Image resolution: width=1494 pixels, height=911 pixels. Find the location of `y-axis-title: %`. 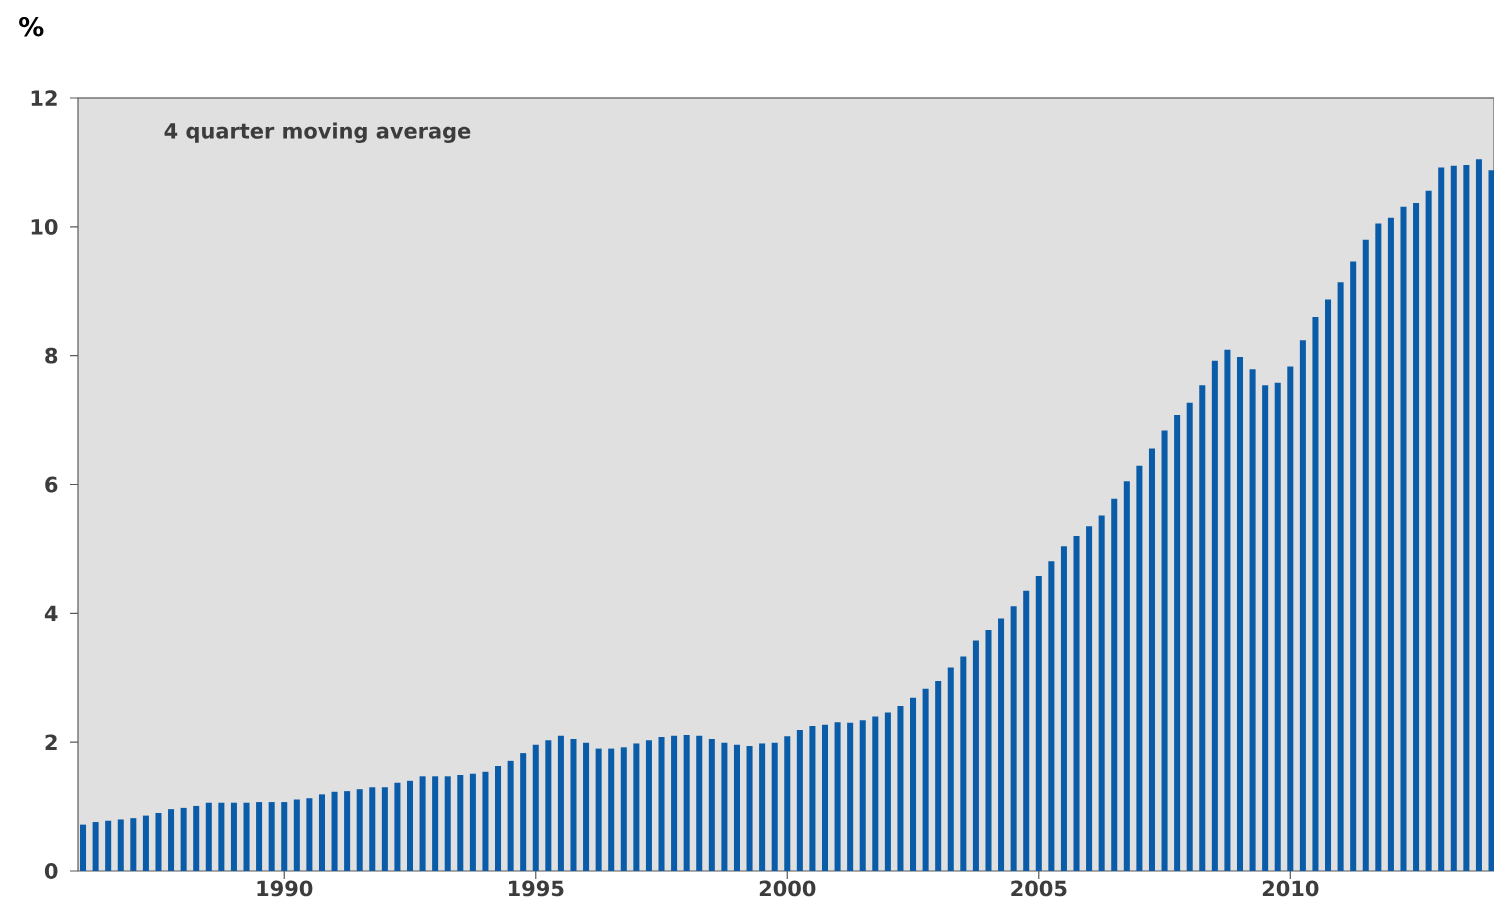

y-axis-title: % is located at coordinates (31, 26).